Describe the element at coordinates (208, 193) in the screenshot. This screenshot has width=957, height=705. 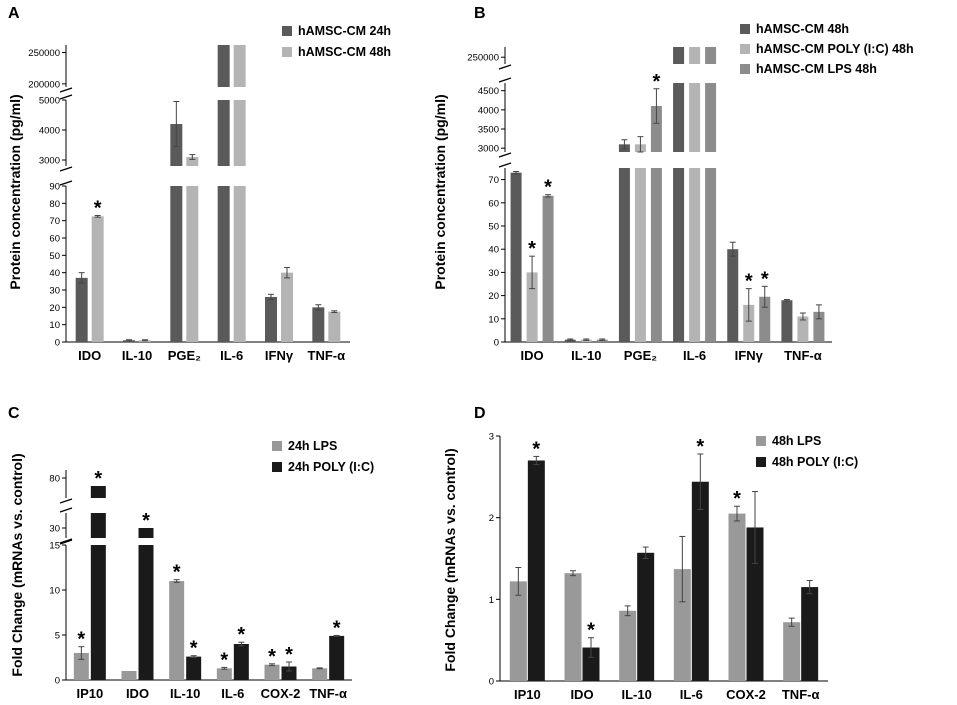
I see `bars: *` at that location.